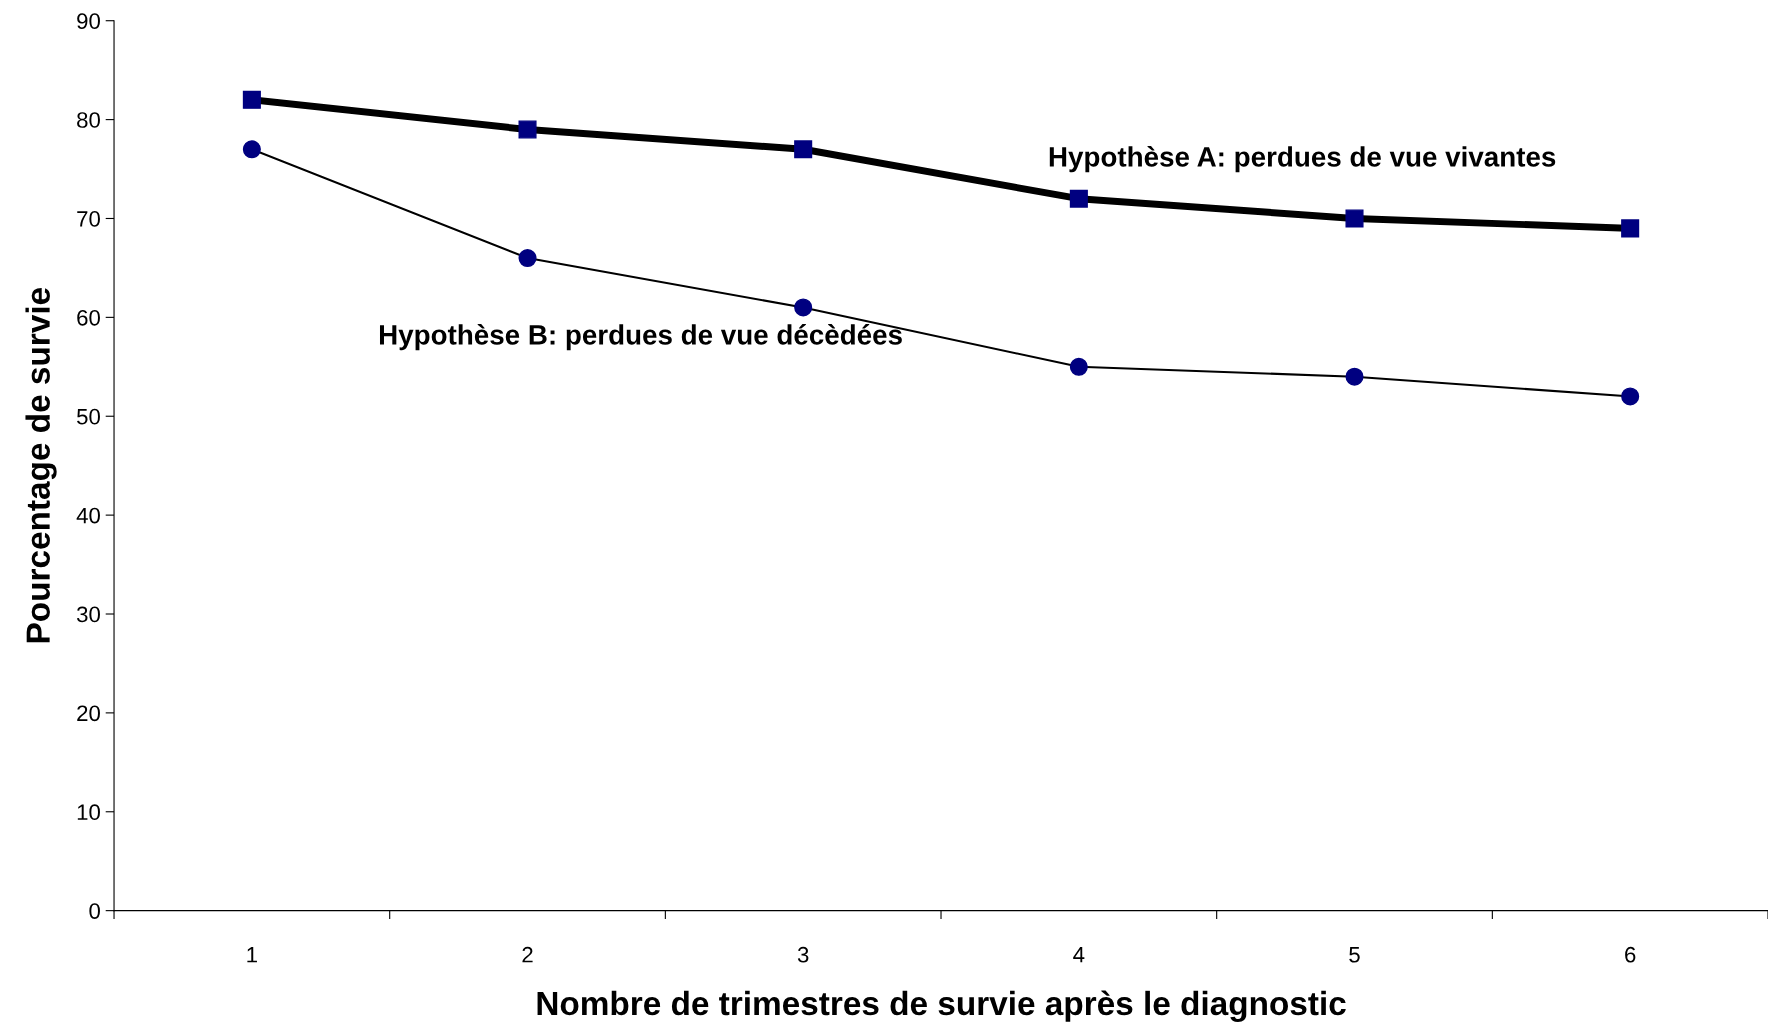  Describe the element at coordinates (88, 317) in the screenshot. I see `y-tick-label: 60` at that location.